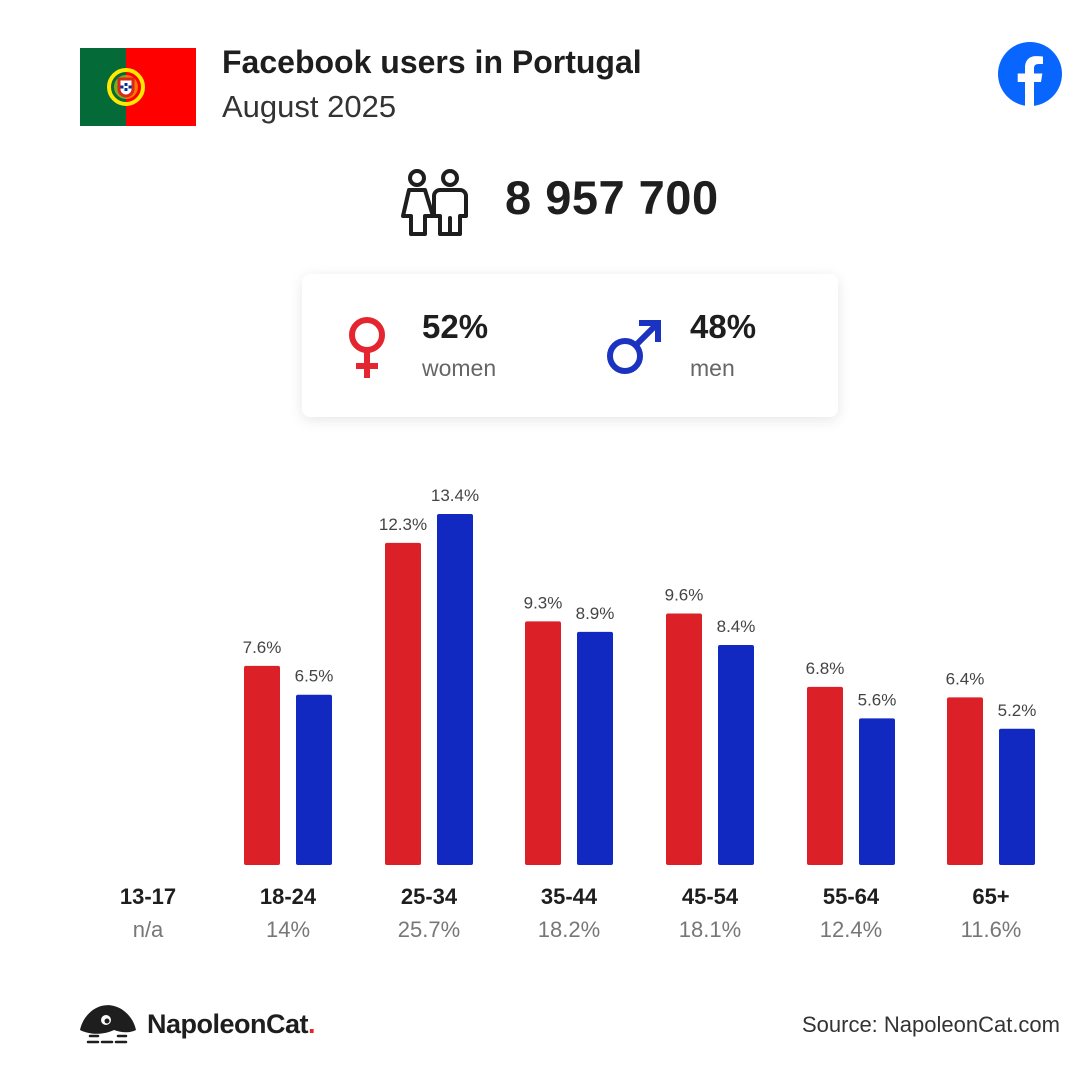 The image size is (1080, 1080). I want to click on men-percentage: 48%, so click(723, 326).